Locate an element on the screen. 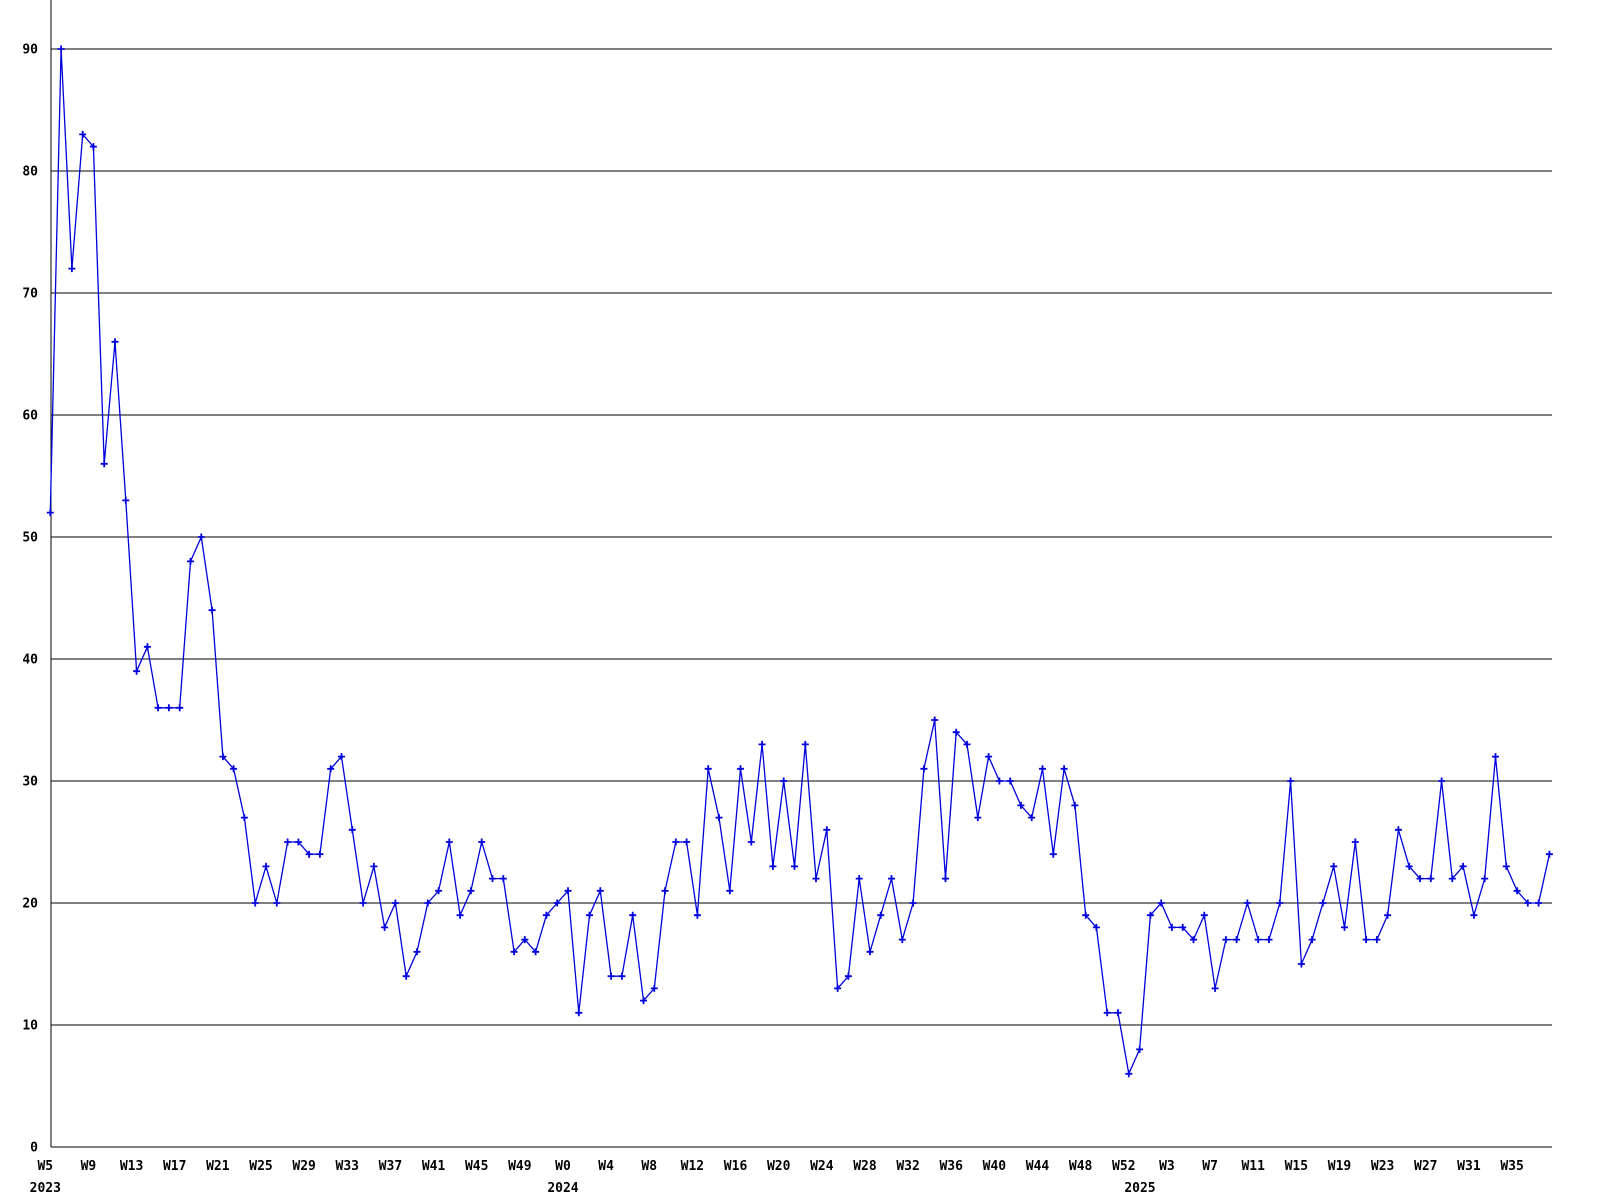 The image size is (1600, 1200). x-tick-label-W45: W45 is located at coordinates (476, 1166).